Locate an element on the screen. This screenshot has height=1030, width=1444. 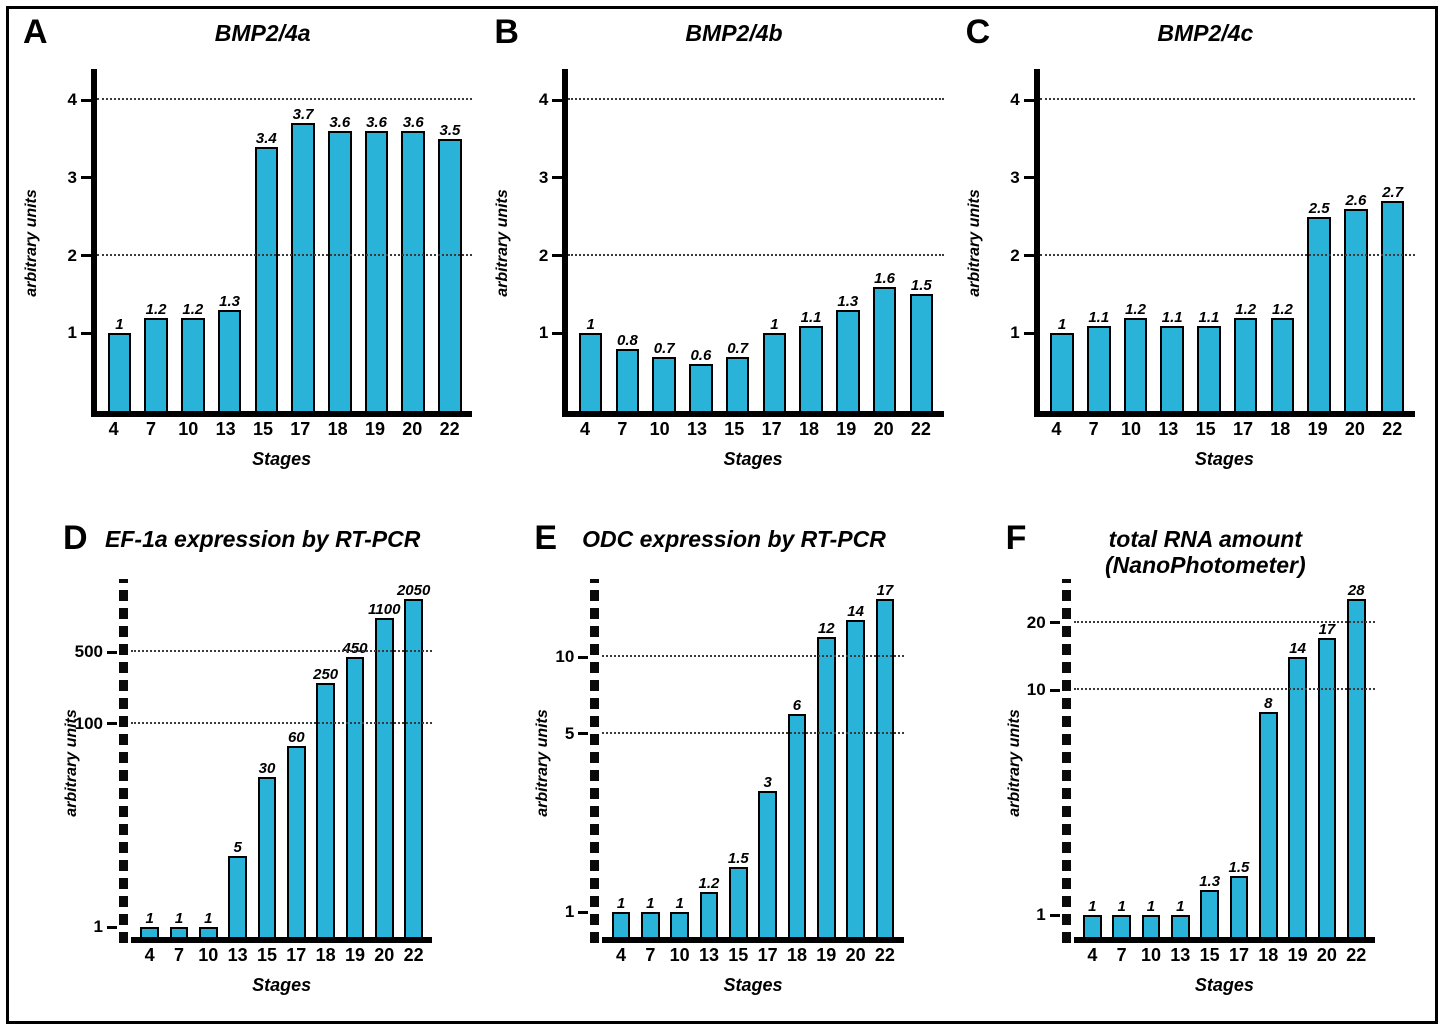
bar-slot: 1.2 is located at coordinates (1135, 240).